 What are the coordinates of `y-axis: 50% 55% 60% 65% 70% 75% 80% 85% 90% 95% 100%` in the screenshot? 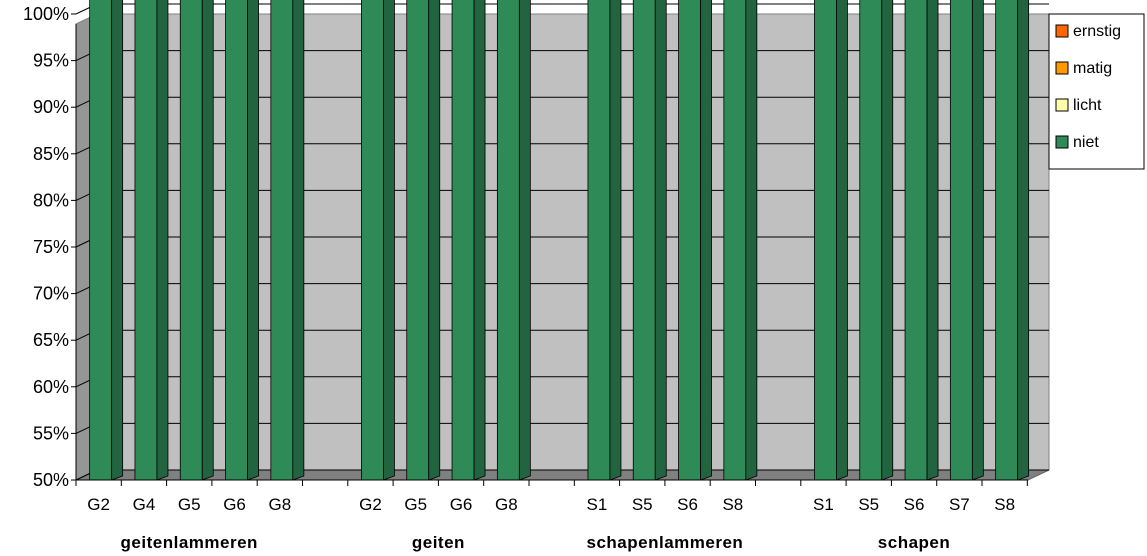 It's located at (50, 247).